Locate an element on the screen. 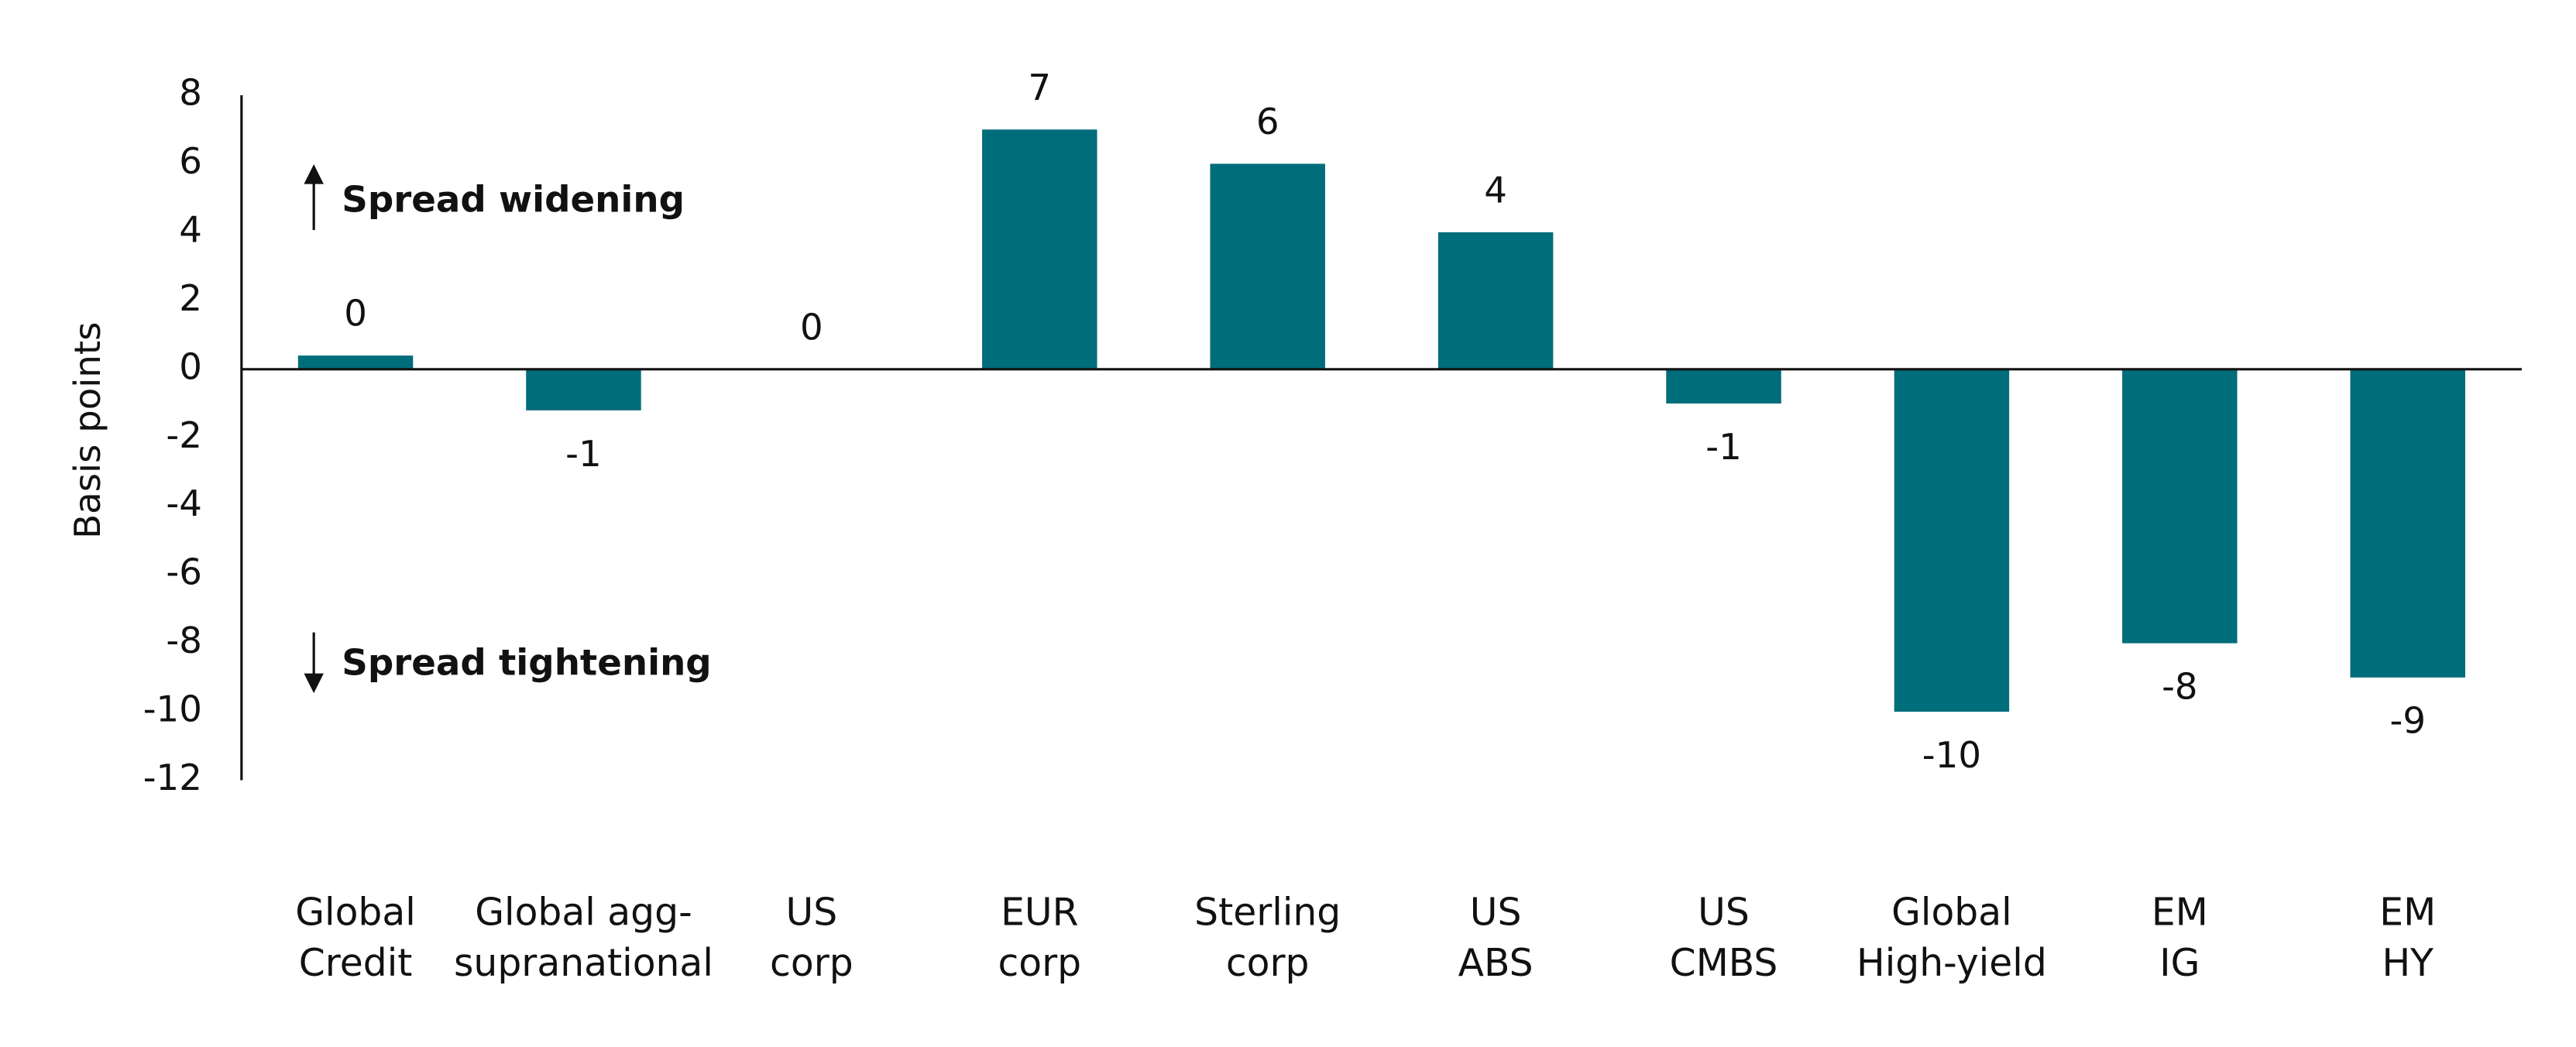  x-tick-label-line: ABS is located at coordinates (1496, 963).